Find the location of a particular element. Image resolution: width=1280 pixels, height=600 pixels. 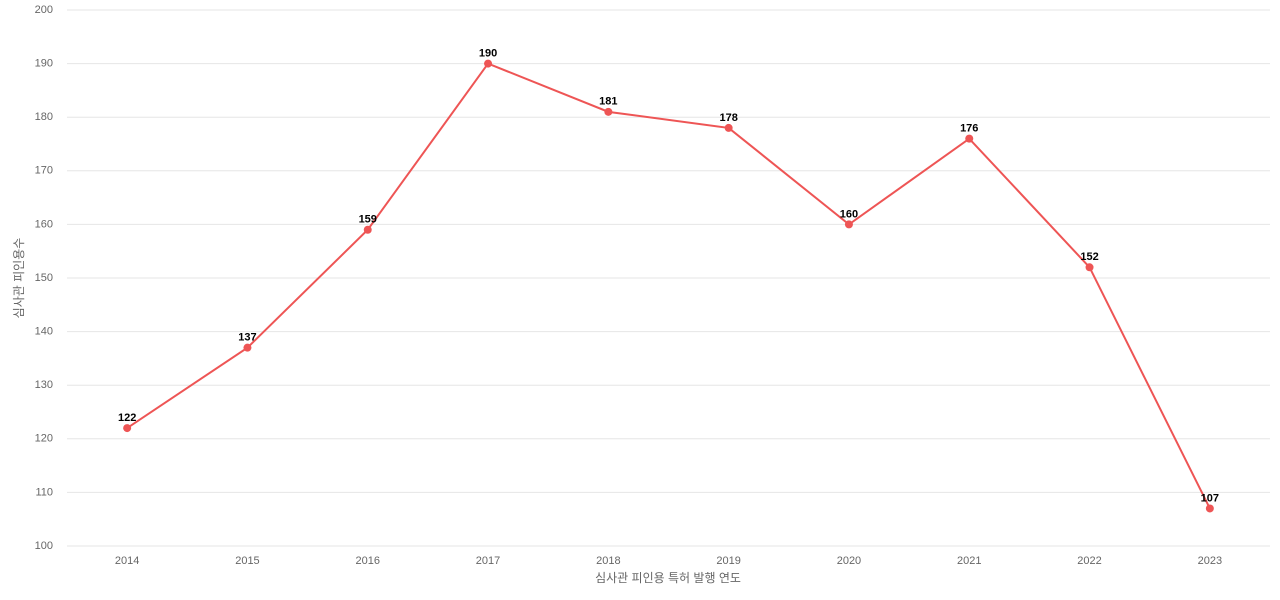

value-label: 152 is located at coordinates (1089, 257).